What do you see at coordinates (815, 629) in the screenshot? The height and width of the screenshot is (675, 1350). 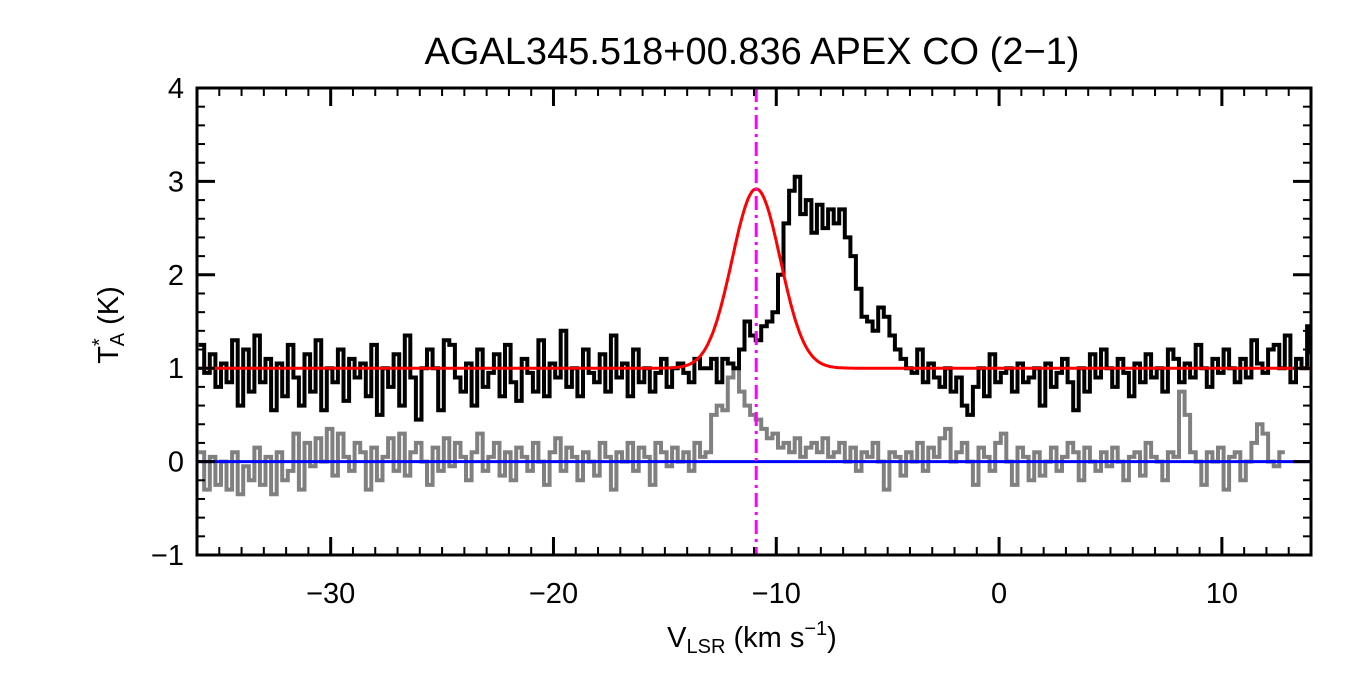 I see `x-axis-title-sup: −1` at bounding box center [815, 629].